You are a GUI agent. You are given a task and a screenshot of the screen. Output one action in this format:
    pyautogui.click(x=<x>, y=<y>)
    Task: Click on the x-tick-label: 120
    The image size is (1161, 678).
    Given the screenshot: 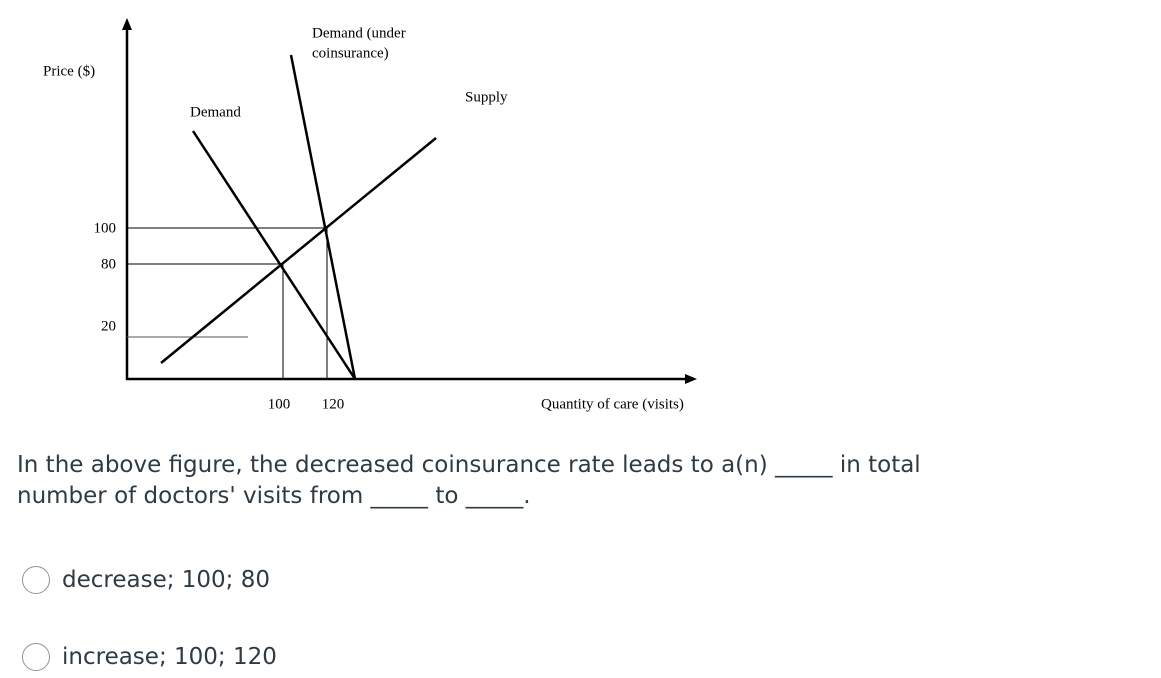 What is the action you would take?
    pyautogui.click(x=333, y=404)
    